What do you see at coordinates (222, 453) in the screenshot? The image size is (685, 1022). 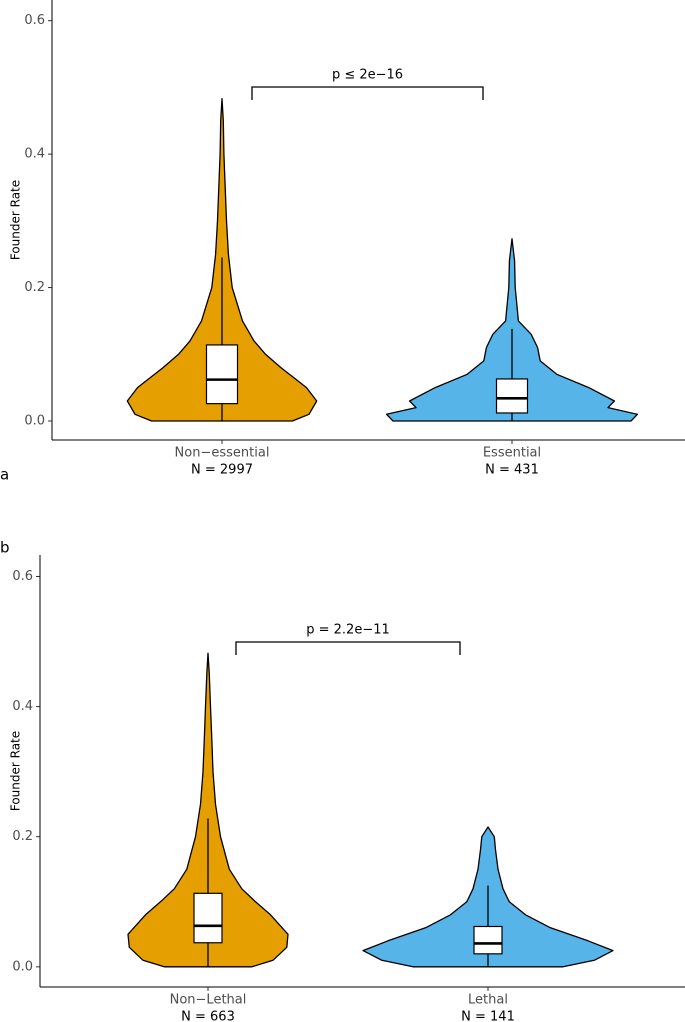 I see `x-tick-label: Non−essential` at bounding box center [222, 453].